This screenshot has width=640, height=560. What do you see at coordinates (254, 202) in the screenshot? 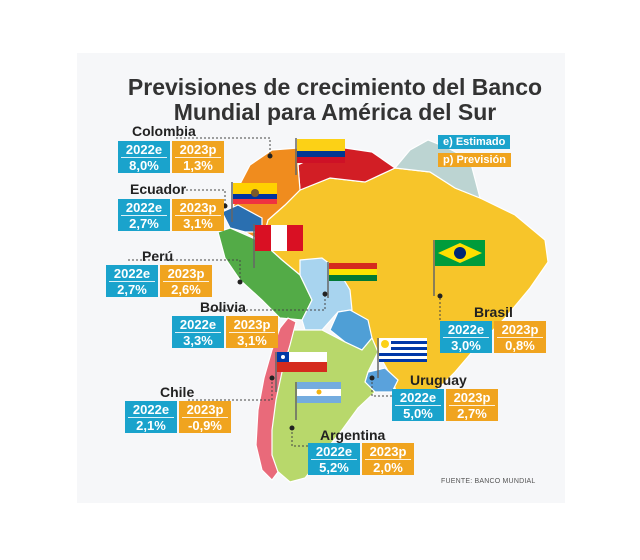
I see `flag-ecuador-icon` at bounding box center [254, 202].